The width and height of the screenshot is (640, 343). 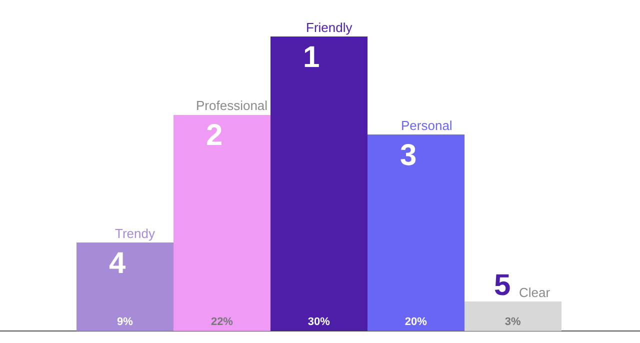 What do you see at coordinates (416, 322) in the screenshot?
I see `data-label: 20%` at bounding box center [416, 322].